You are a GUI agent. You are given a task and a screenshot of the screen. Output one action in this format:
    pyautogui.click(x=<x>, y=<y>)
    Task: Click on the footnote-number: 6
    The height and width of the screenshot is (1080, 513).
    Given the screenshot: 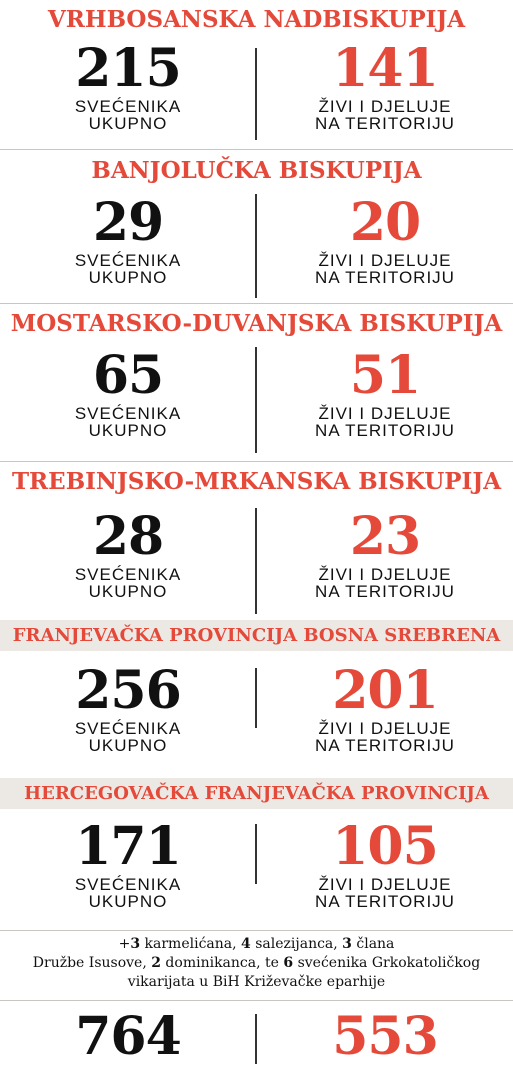 What is the action you would take?
    pyautogui.click(x=288, y=963)
    